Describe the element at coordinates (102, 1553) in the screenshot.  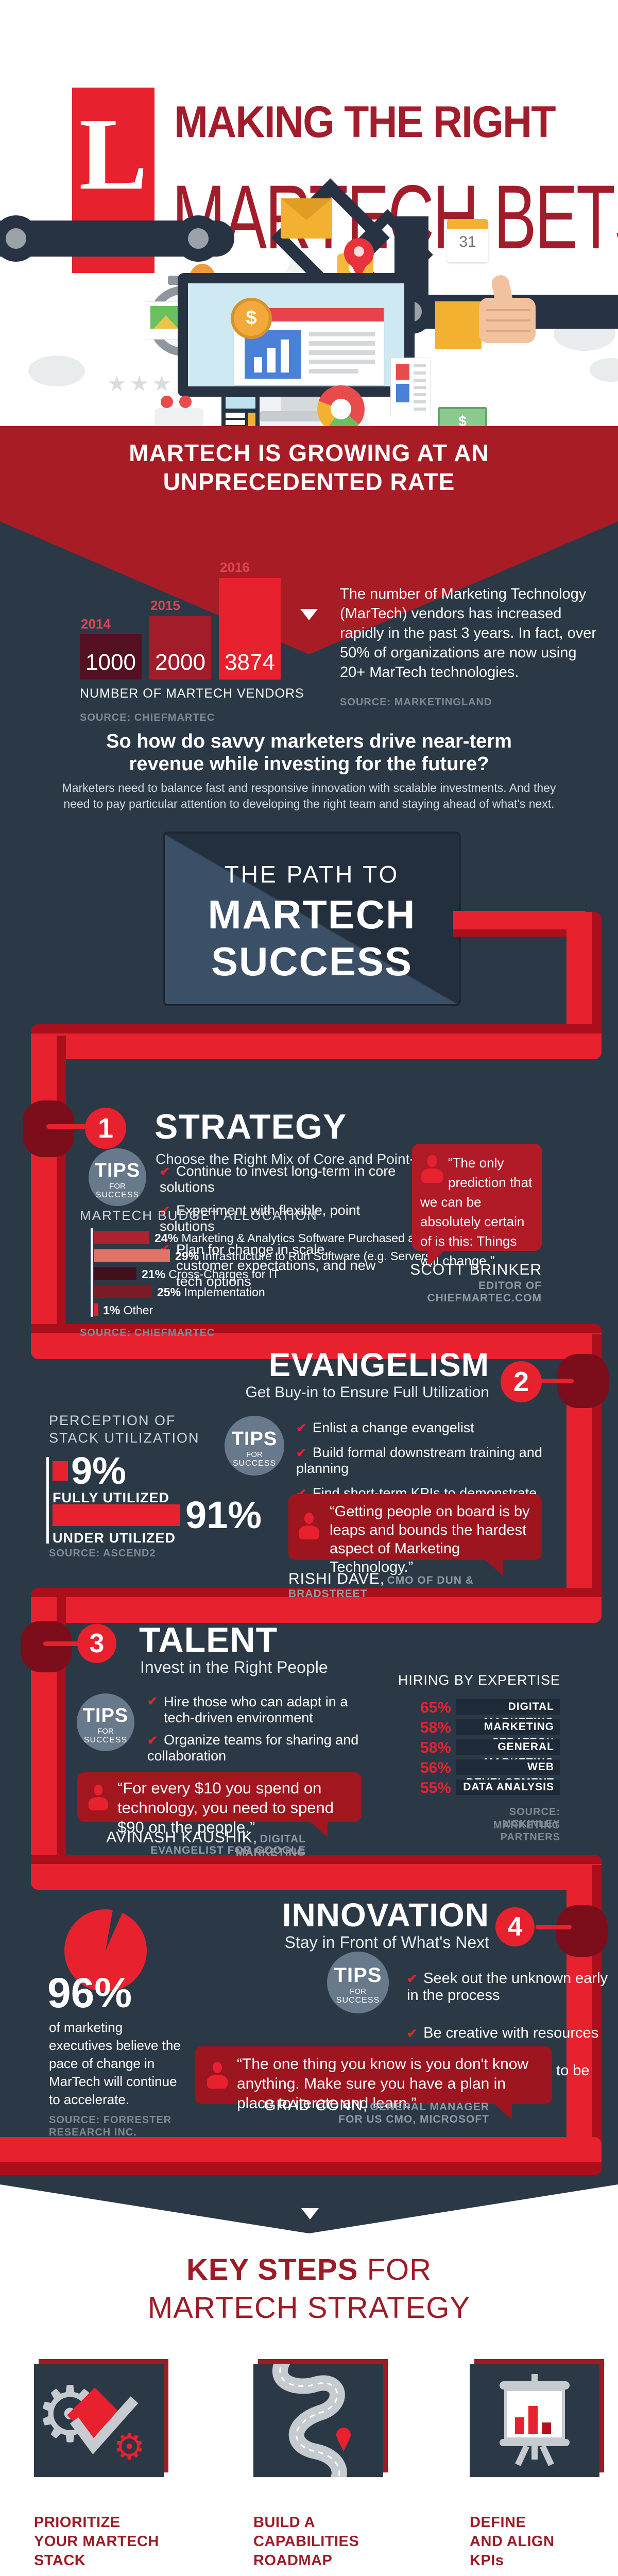
I see `stack-source: SOURCE: ASCEND2` at that location.